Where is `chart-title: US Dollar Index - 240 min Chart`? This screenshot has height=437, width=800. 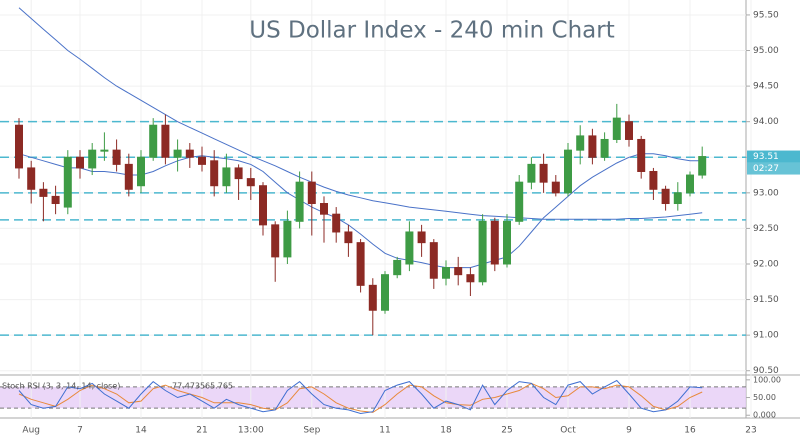 chart-title: US Dollar Index - 240 min Chart is located at coordinates (432, 31).